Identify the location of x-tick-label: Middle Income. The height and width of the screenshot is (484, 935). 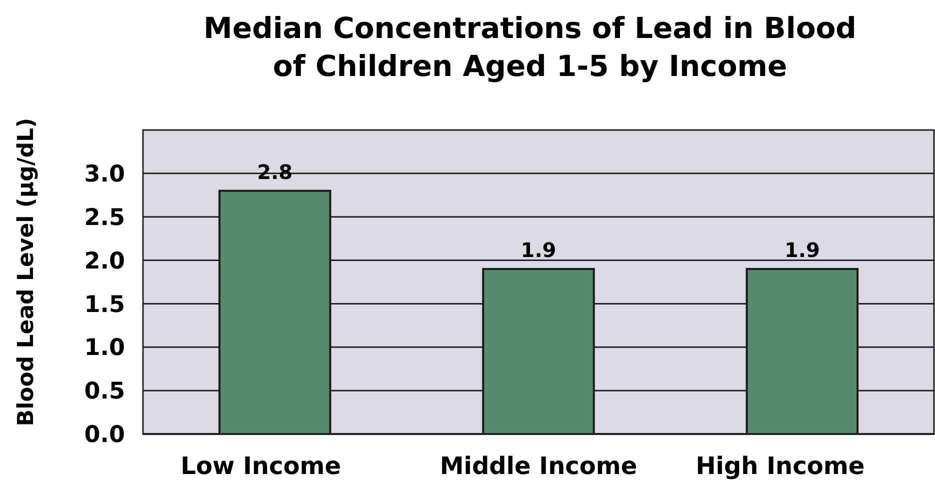
(539, 466).